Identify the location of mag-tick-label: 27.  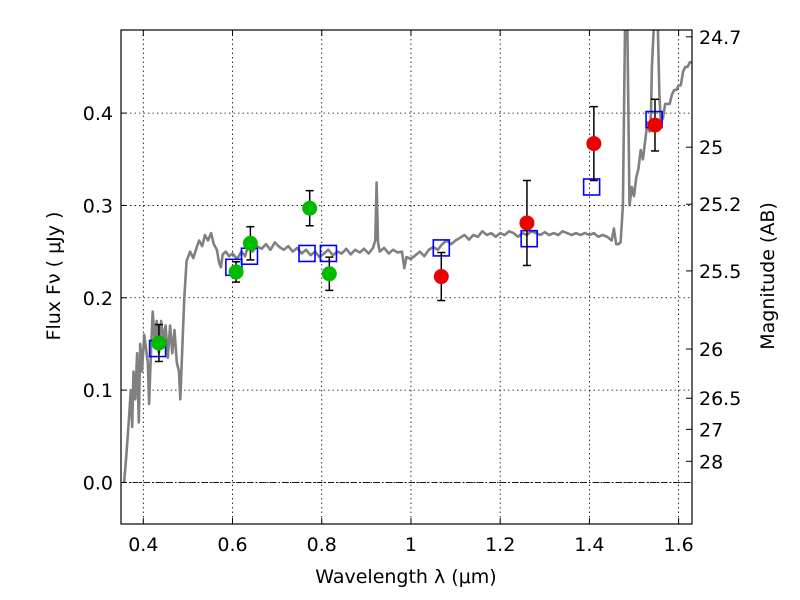
(711, 430).